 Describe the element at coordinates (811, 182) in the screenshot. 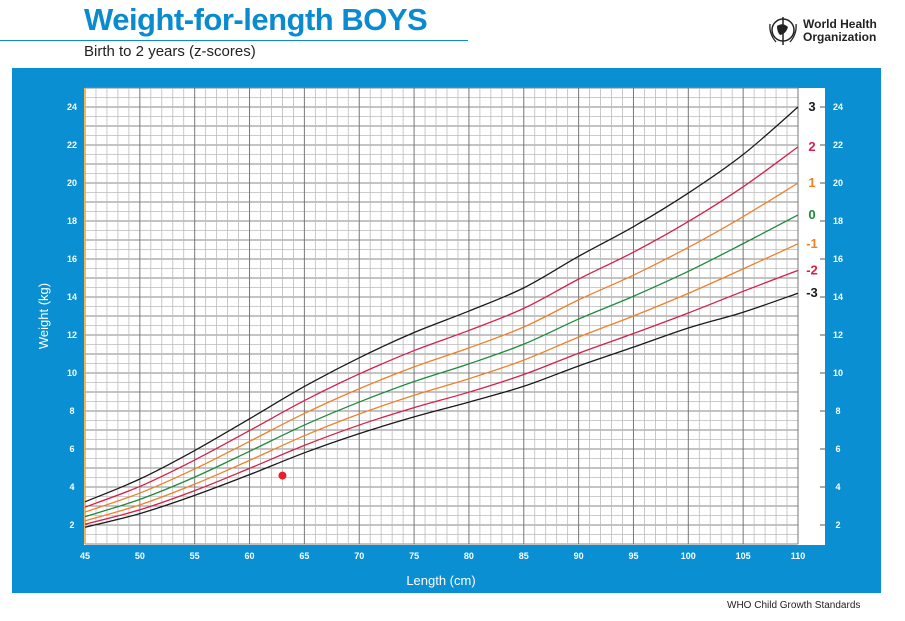

I see `z-label-1: 1` at that location.